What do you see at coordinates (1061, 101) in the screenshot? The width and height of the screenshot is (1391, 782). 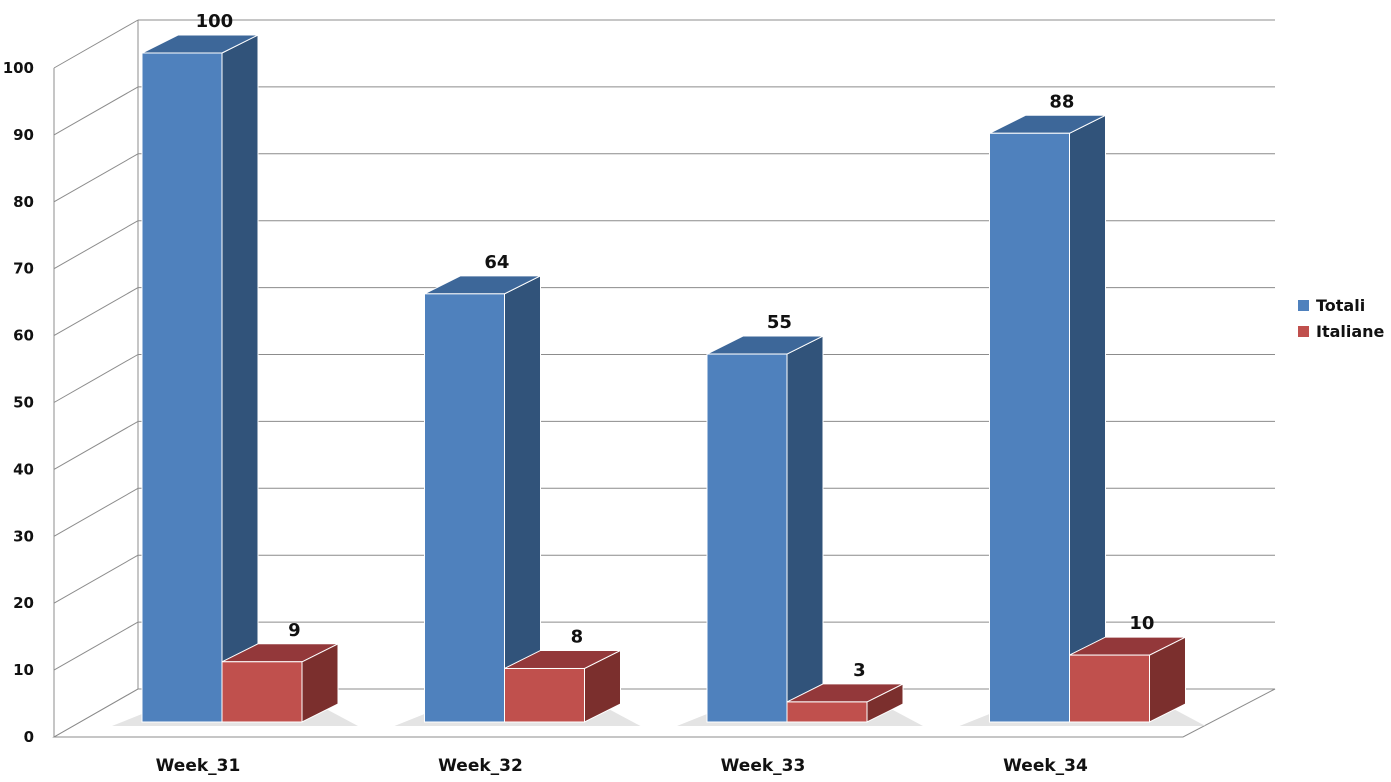 I see `data-label: 88` at bounding box center [1061, 101].